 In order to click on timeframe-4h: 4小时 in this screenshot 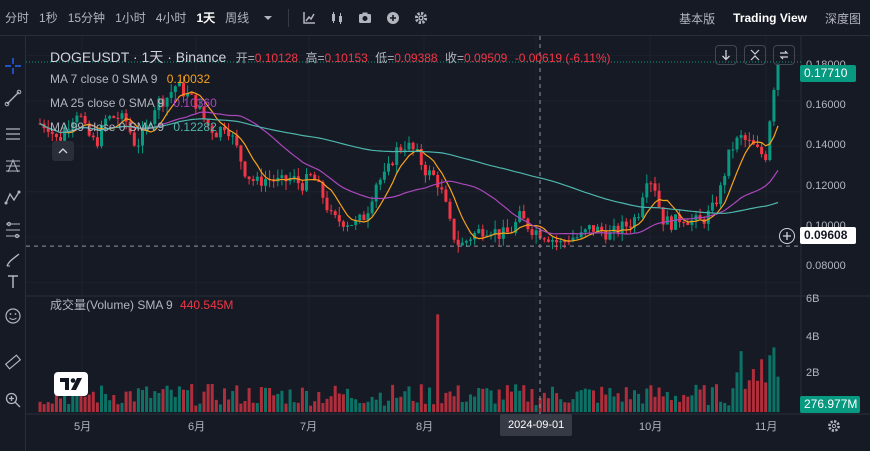, I will do `click(171, 17)`.